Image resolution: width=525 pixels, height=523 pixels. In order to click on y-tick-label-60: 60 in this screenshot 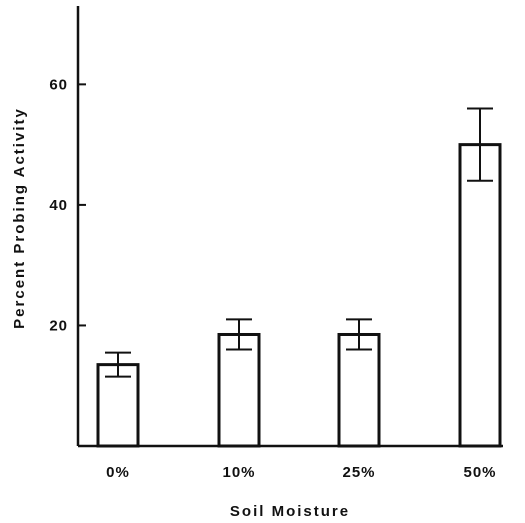, I will do `click(58, 84)`.